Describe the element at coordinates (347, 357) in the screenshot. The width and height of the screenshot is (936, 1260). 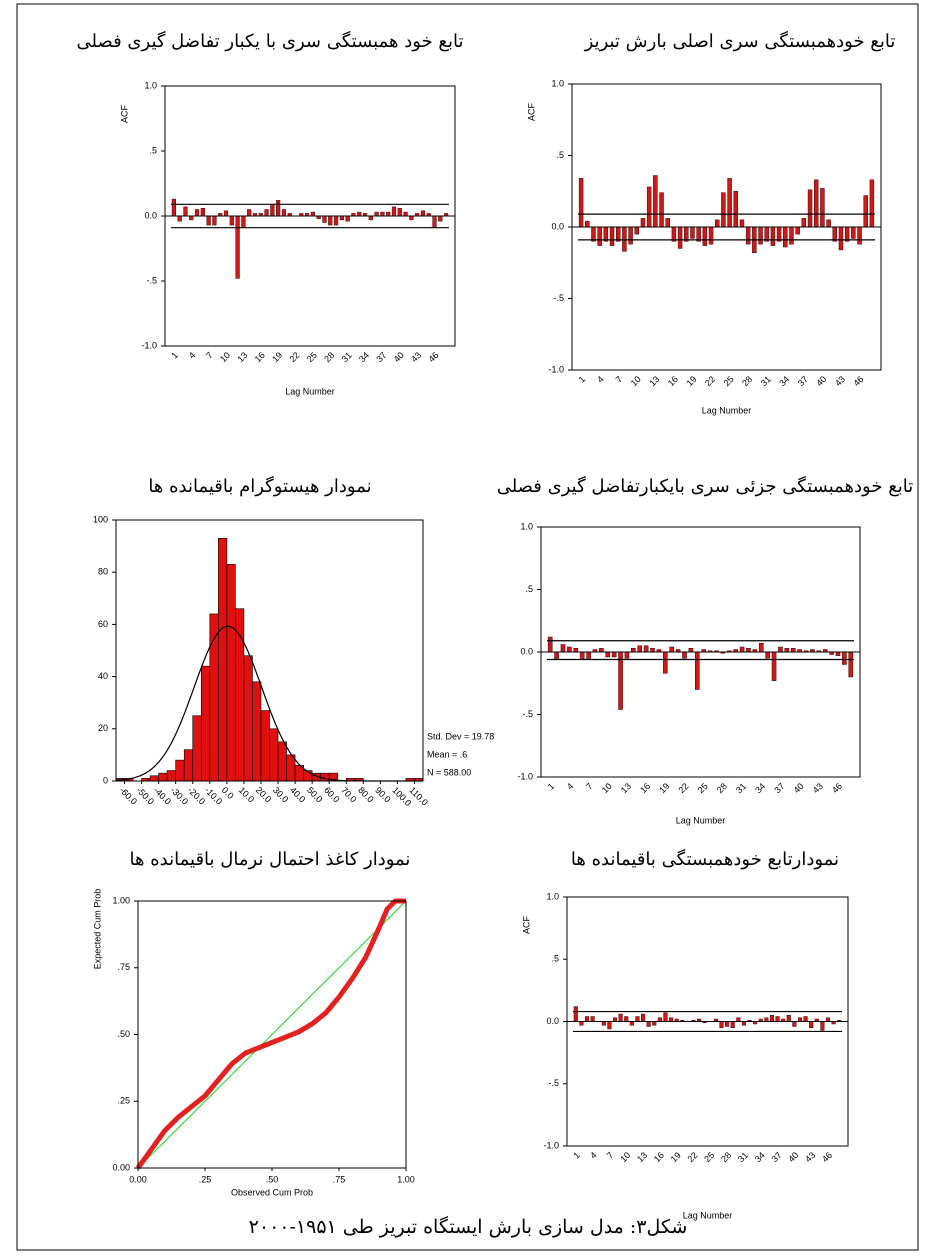
I see `x-tick-label: 31` at that location.